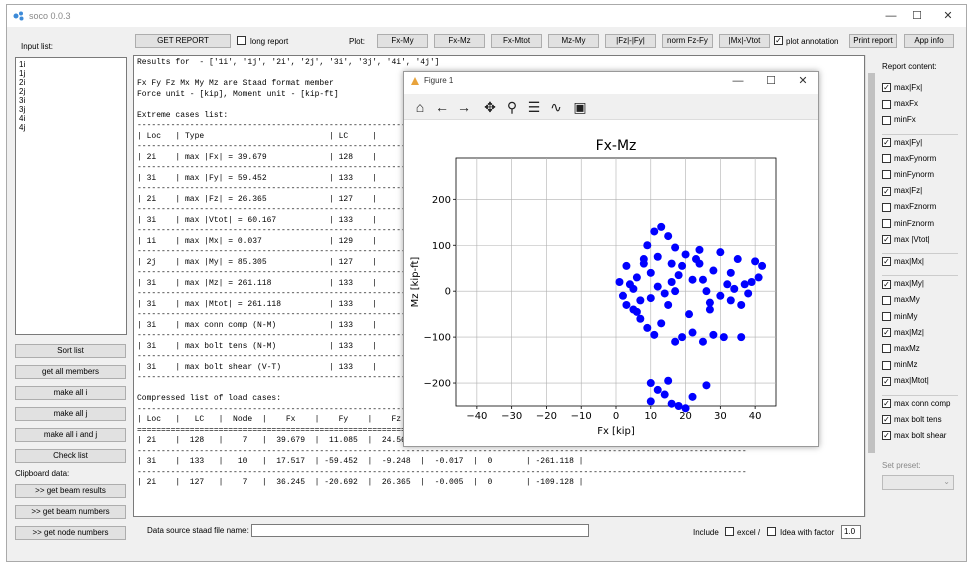 The width and height of the screenshot is (973, 567). What do you see at coordinates (241, 40) in the screenshot?
I see `long-report-checkbox` at bounding box center [241, 40].